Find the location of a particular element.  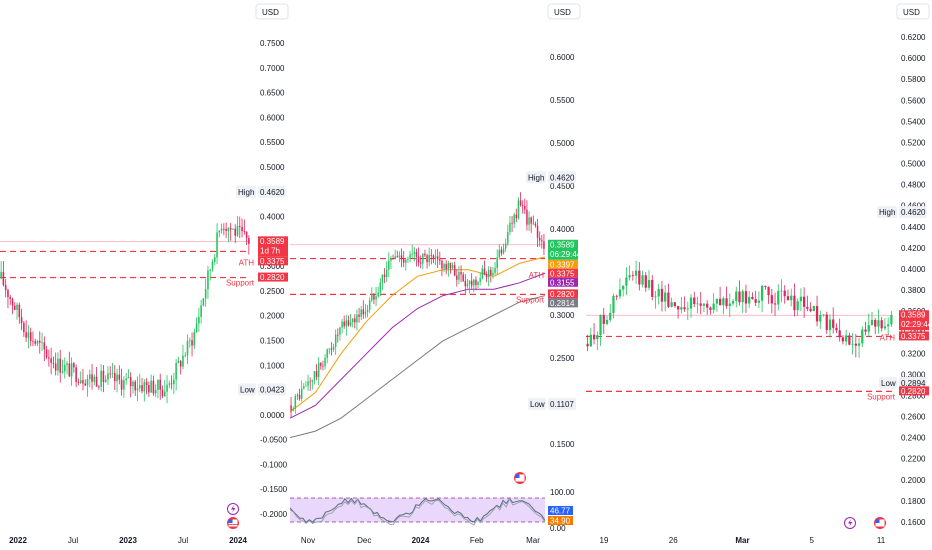

x-tick-label: Mar is located at coordinates (533, 540).